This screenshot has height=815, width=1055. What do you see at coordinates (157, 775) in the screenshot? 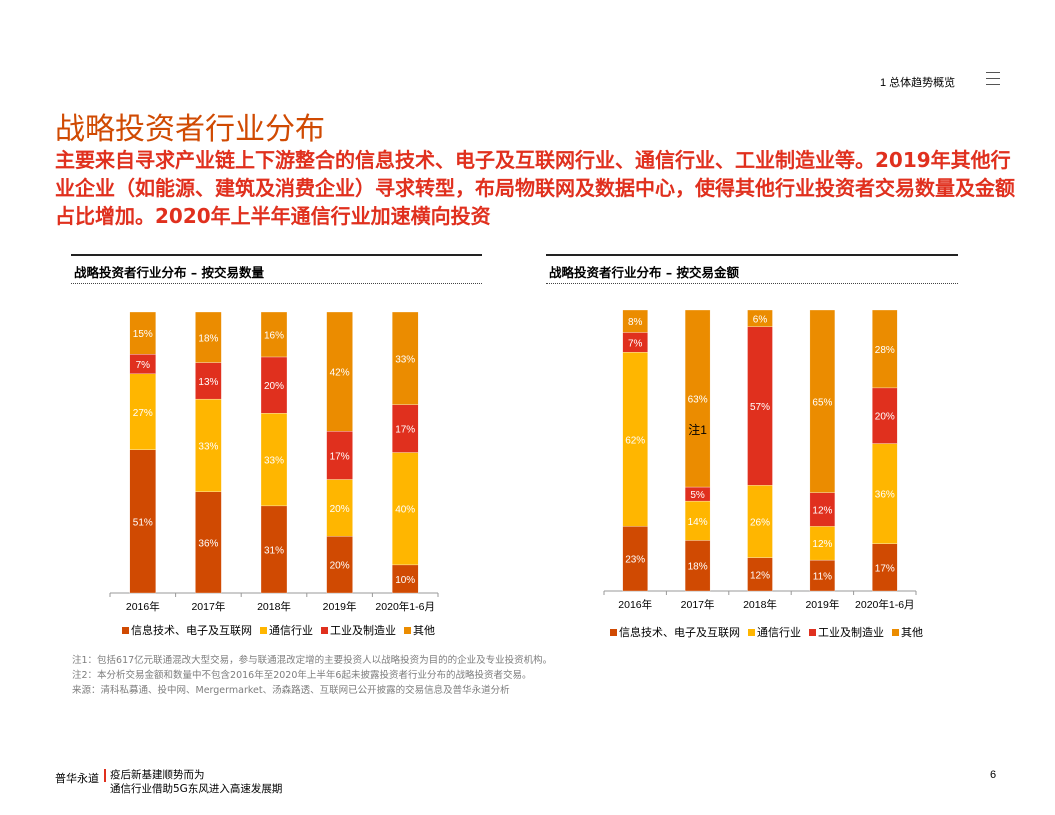
I see `footer-line-1: 疫后新基建顺势而为` at bounding box center [157, 775].